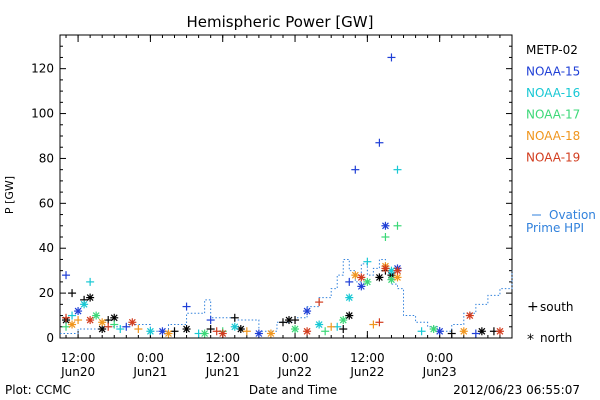 The width and height of the screenshot is (600, 400). I want to click on legend-entry: NOAA-19, so click(553, 158).